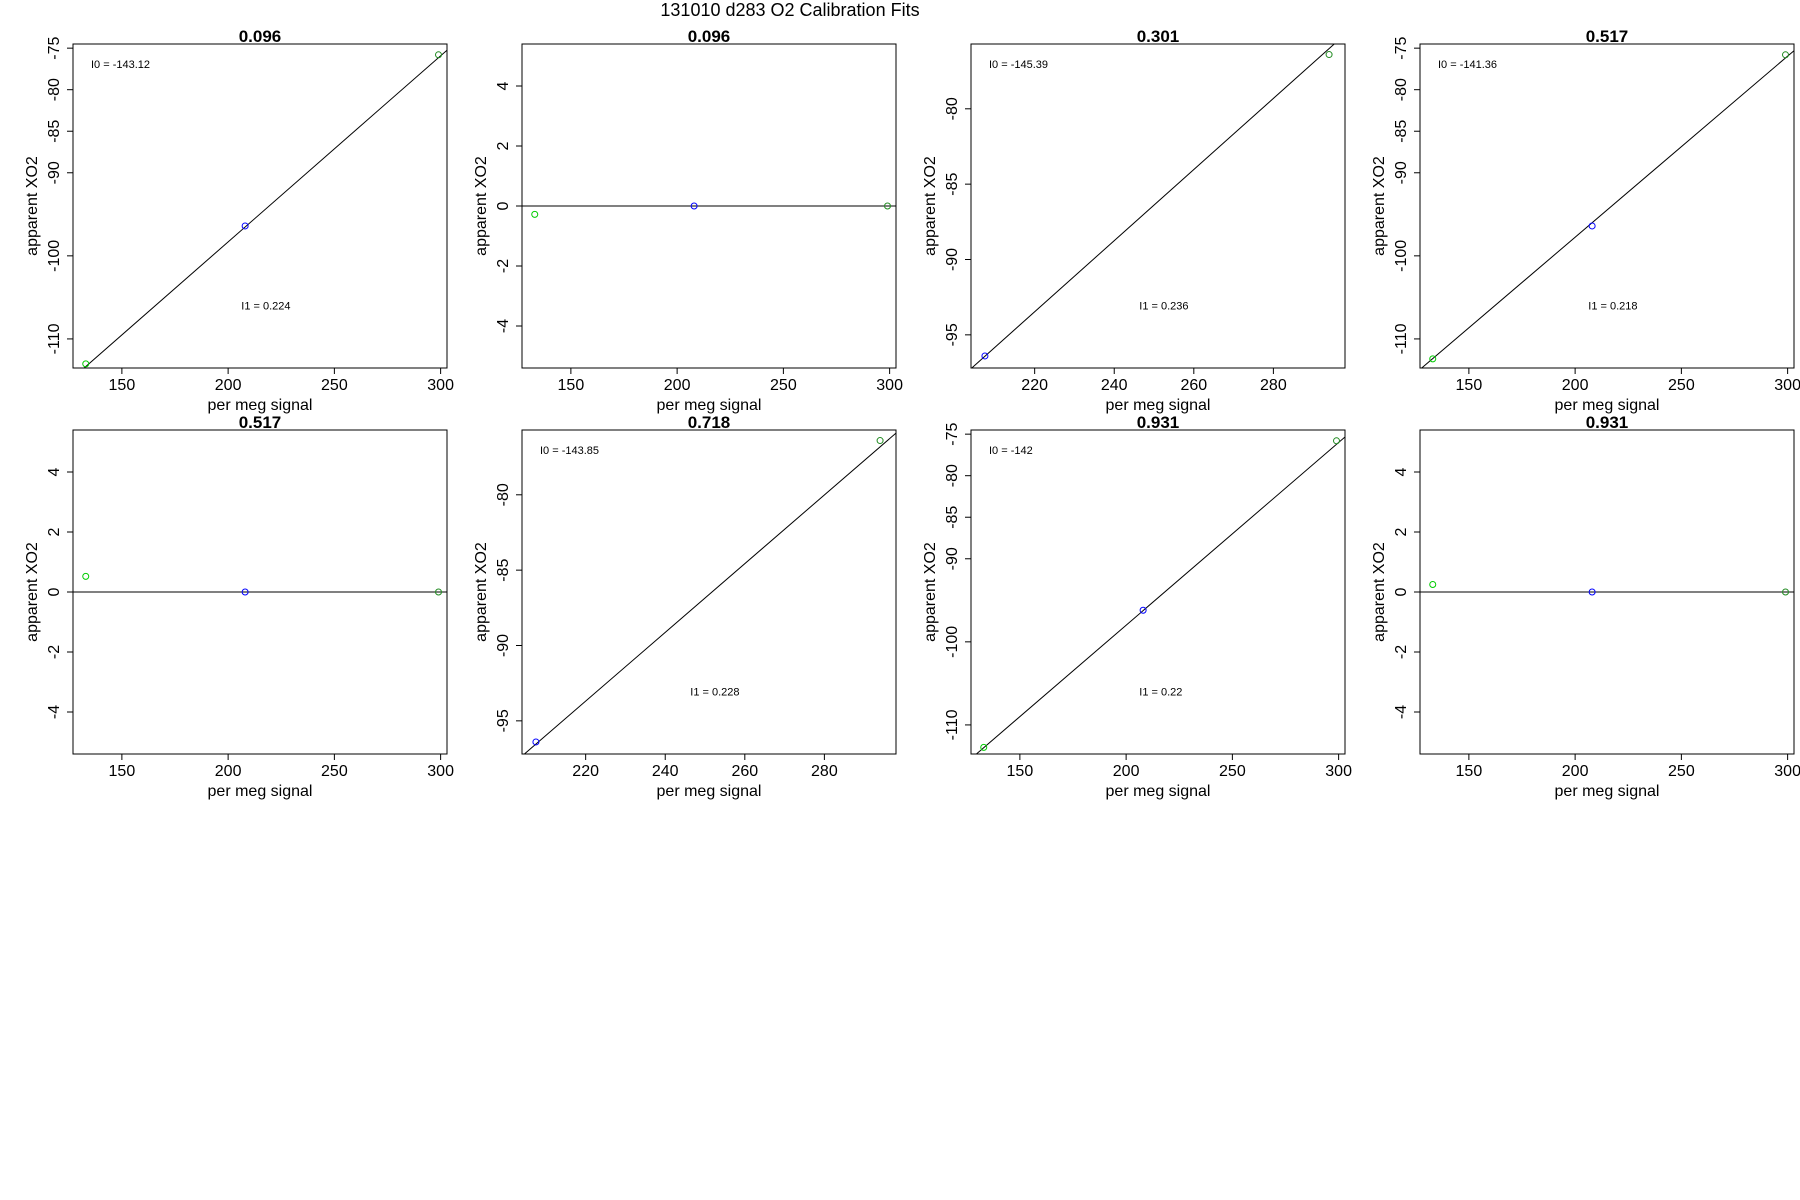  Describe the element at coordinates (120, 65) in the screenshot. I see `chart-1-annotation: I0 = -143.12` at that location.